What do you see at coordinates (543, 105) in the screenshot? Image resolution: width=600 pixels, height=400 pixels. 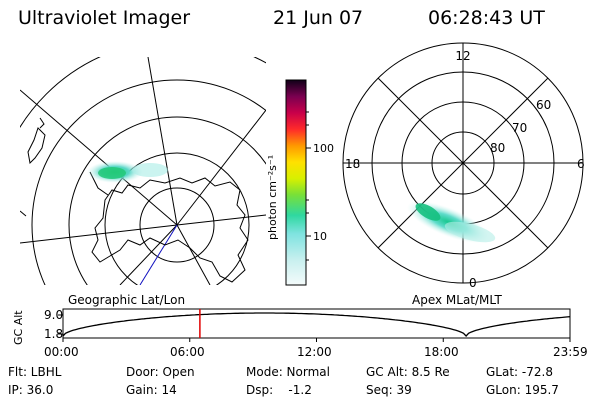 I see `mlat-label-60: 60` at bounding box center [543, 105].